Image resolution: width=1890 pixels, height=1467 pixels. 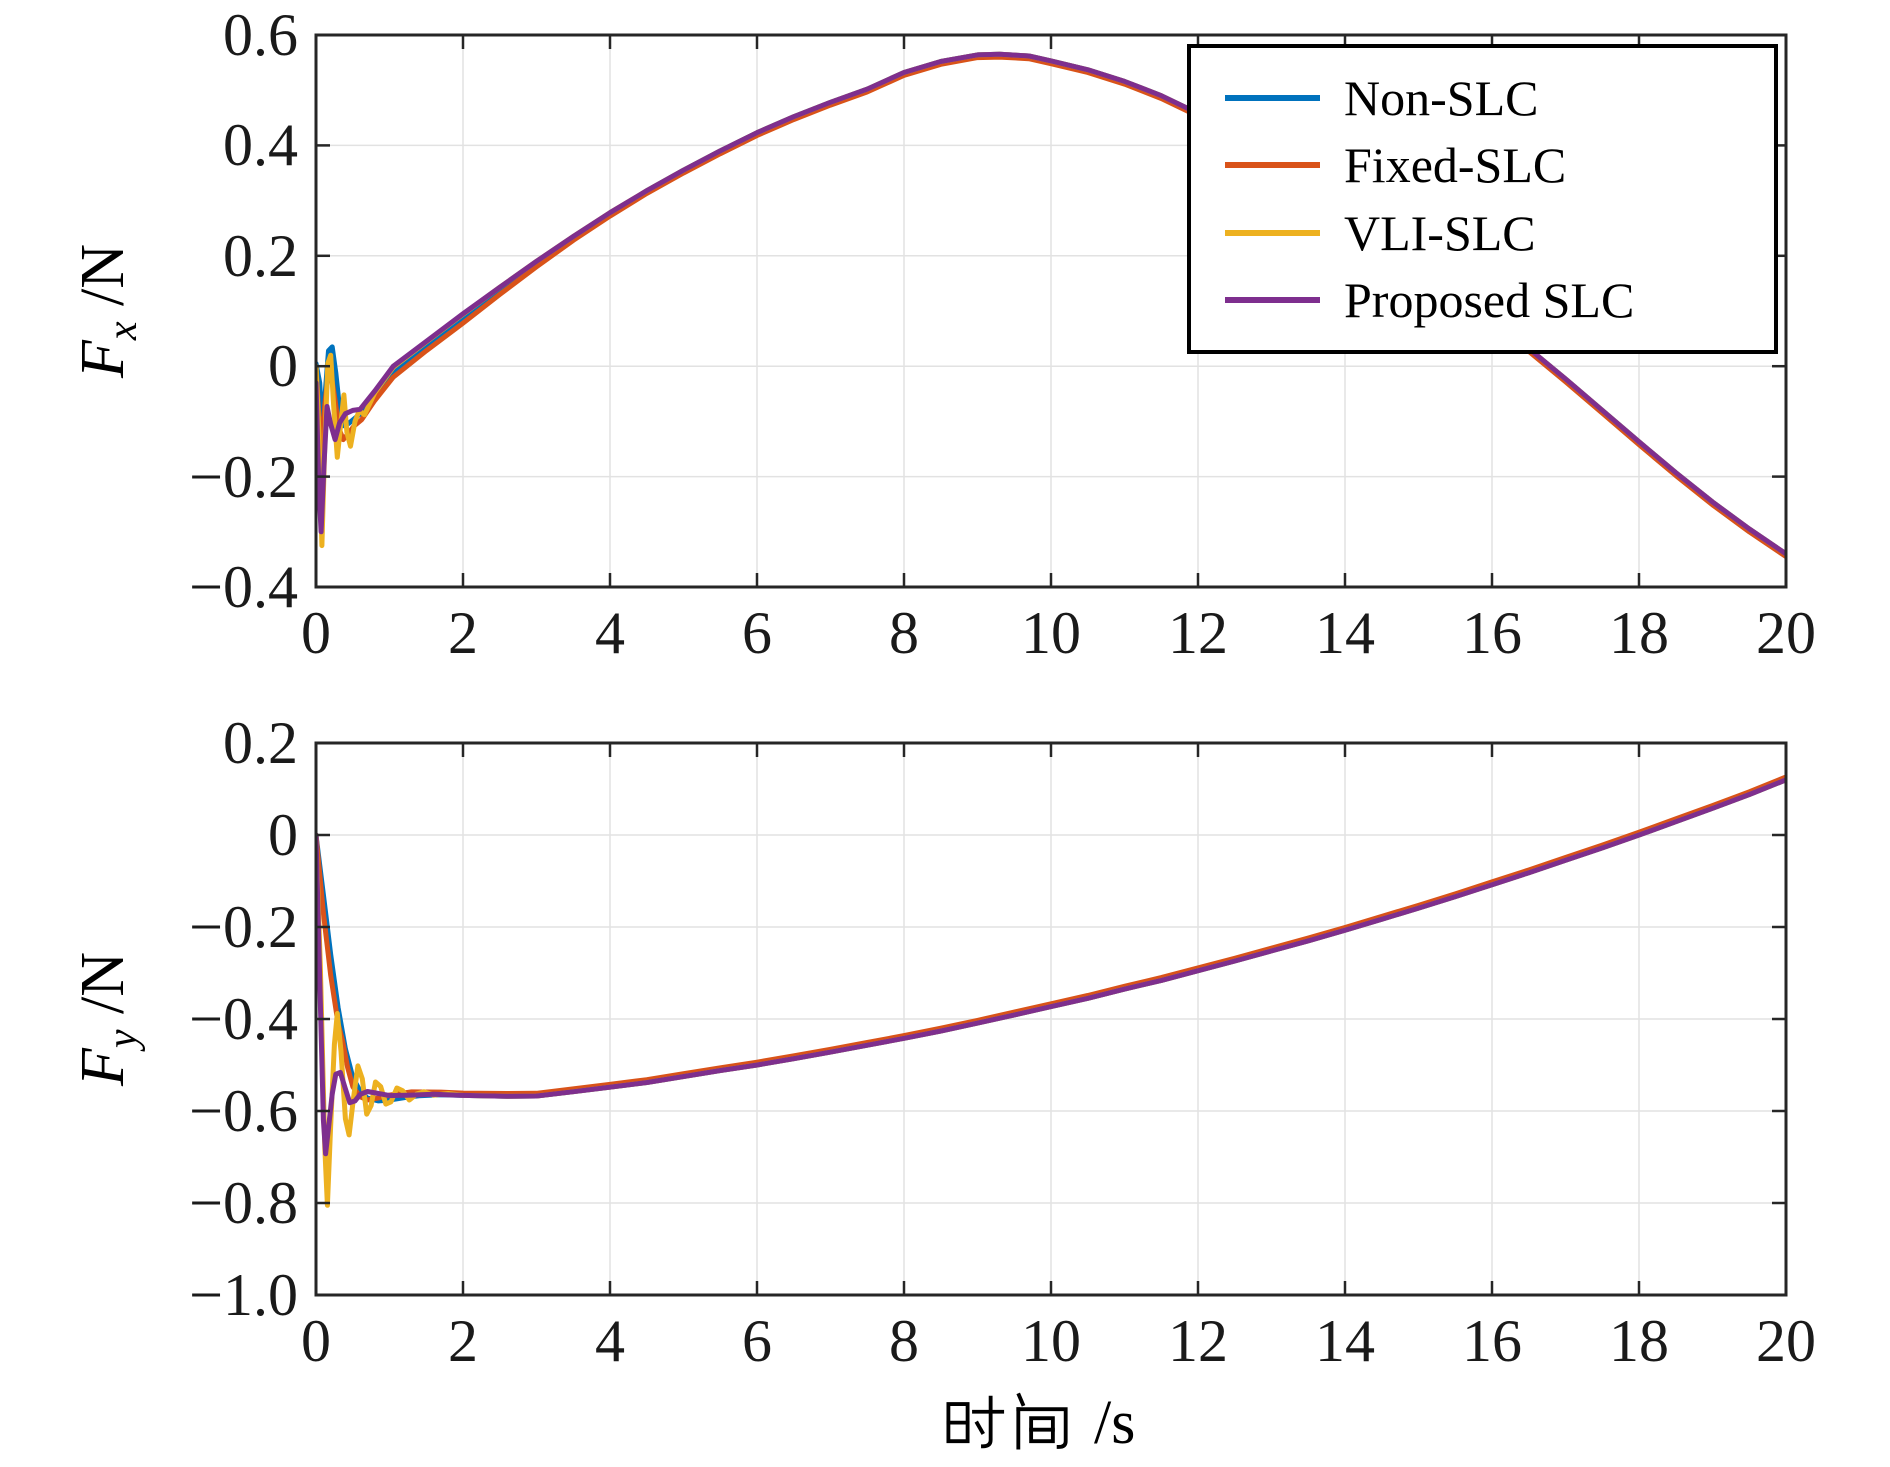 I want to click on cjk-char-shi-icon, so click(x=975, y=1422).